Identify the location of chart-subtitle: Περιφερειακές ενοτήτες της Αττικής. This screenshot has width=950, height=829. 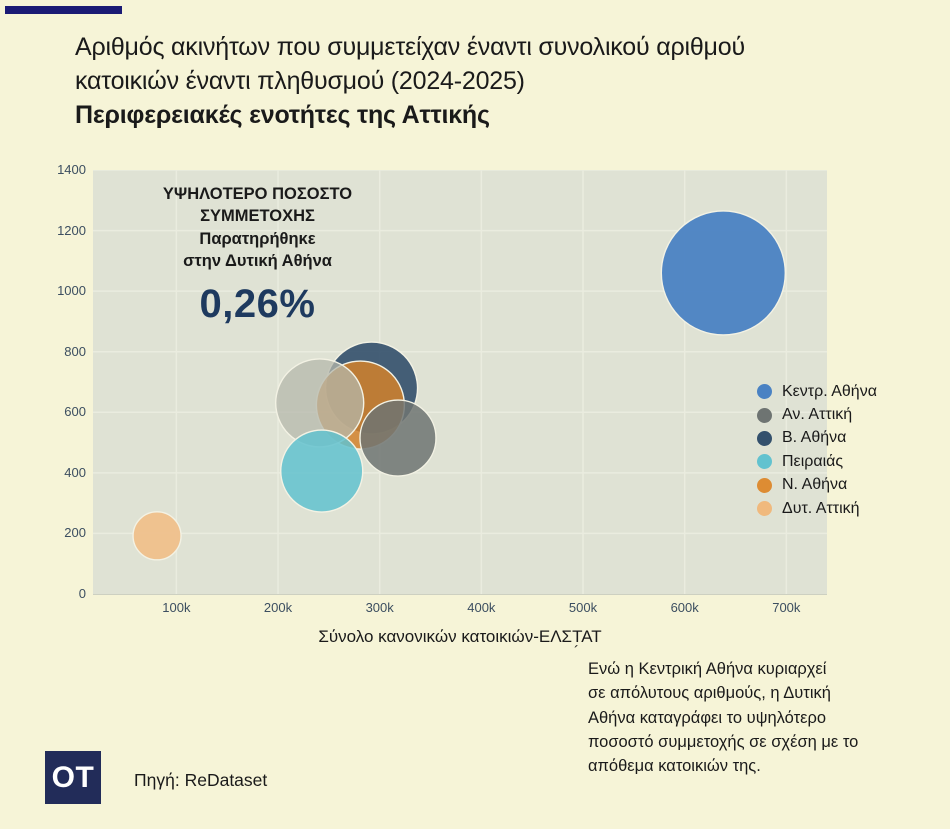
(282, 115).